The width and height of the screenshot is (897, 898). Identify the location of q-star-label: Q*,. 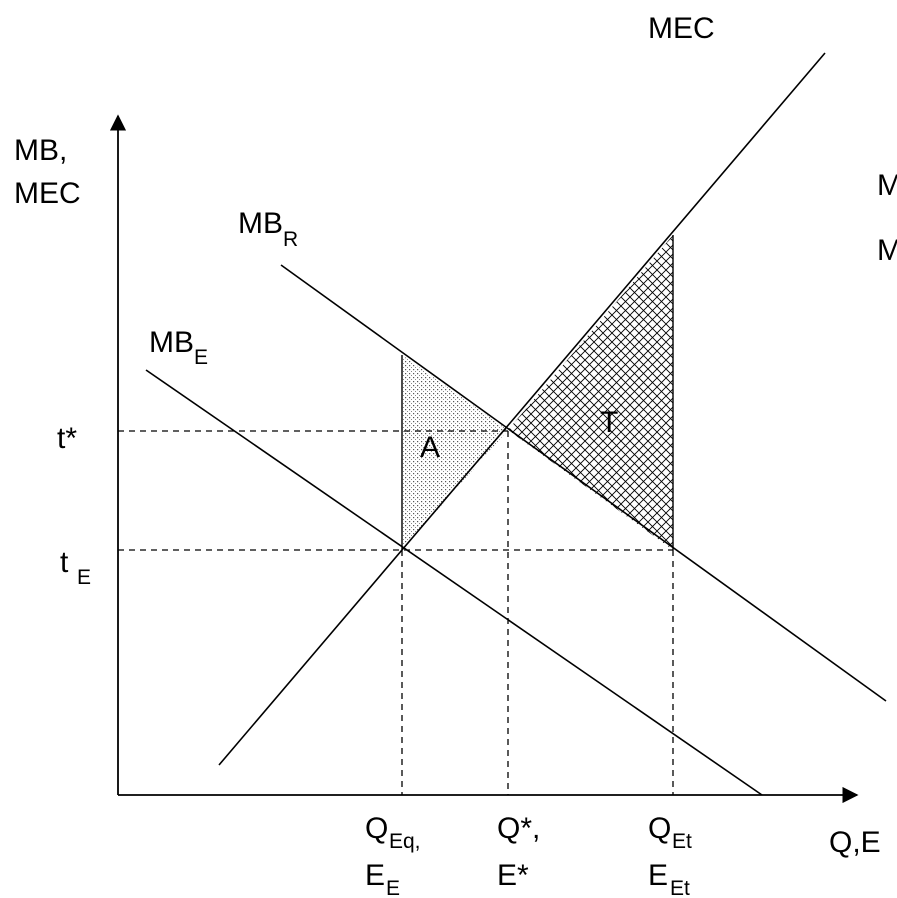
(518, 828).